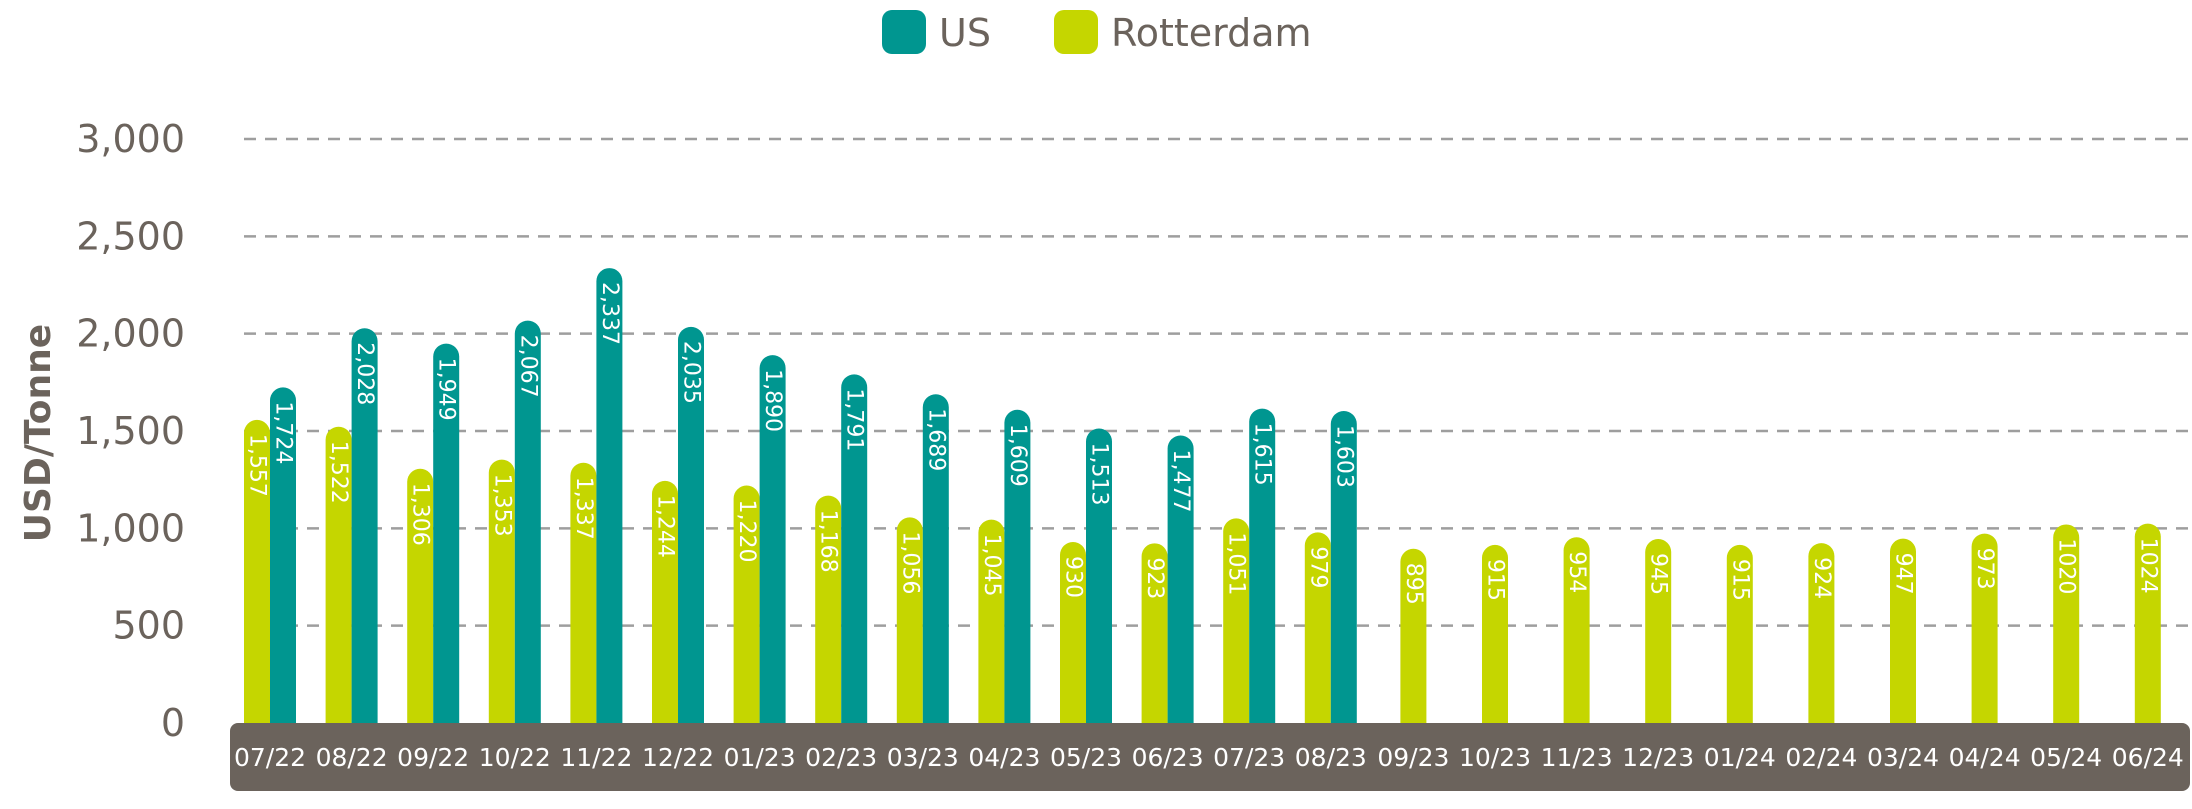 The width and height of the screenshot is (2192, 809). What do you see at coordinates (854, 419) in the screenshot?
I see `bar-us-label: 1,791` at bounding box center [854, 419].